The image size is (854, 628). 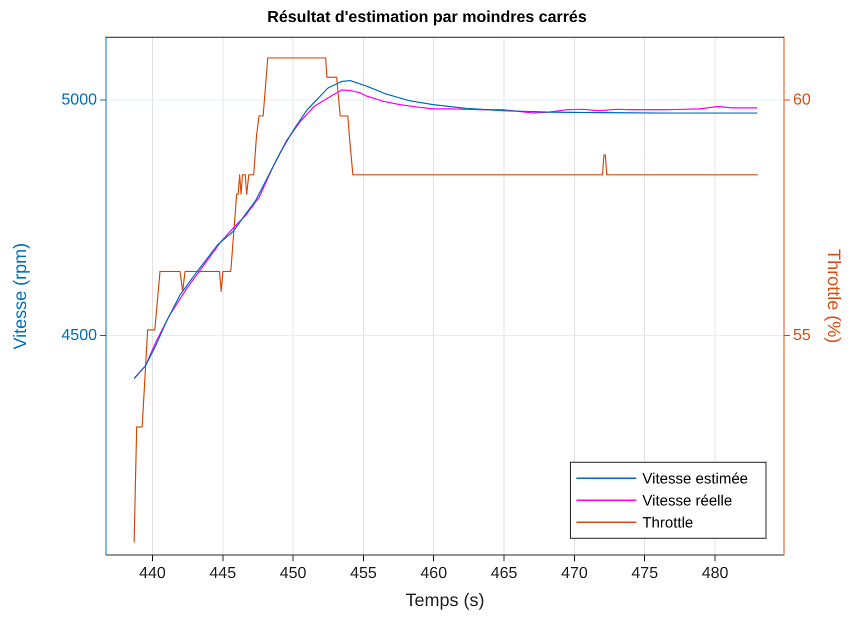 I want to click on y2-tick-label: 60, so click(x=802, y=99).